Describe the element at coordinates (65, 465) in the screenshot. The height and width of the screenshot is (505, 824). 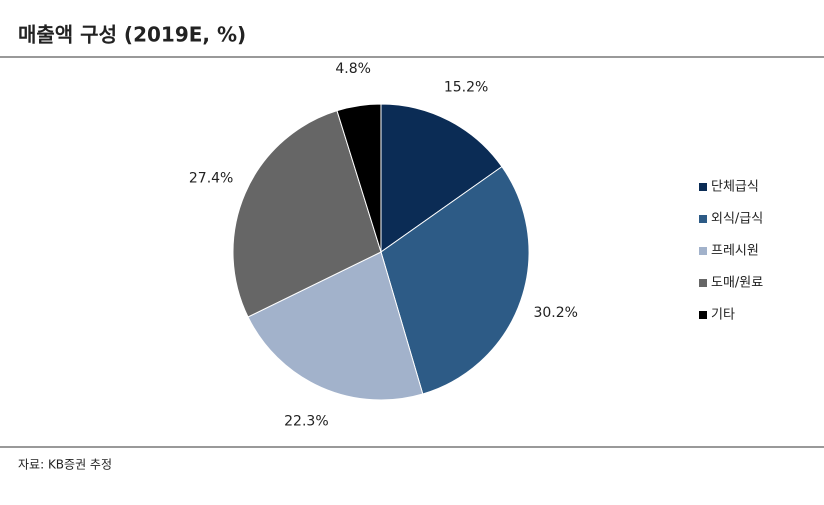
I see `source-note: 자료: KB증권 추정` at that location.